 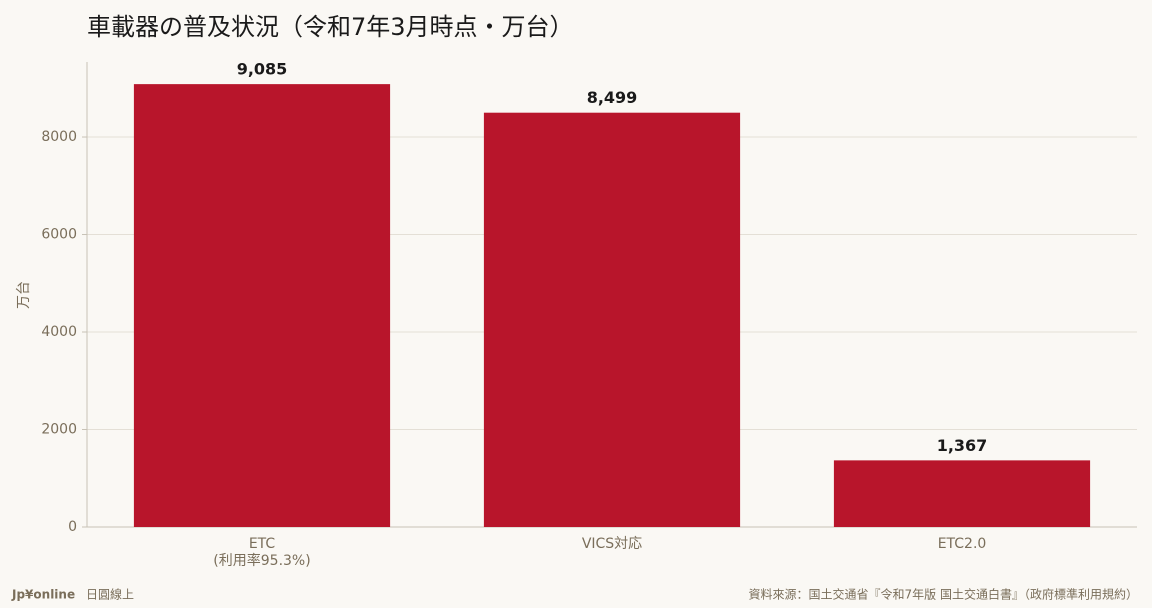 What do you see at coordinates (59, 235) in the screenshot?
I see `y-tick-label: 6000` at bounding box center [59, 235].